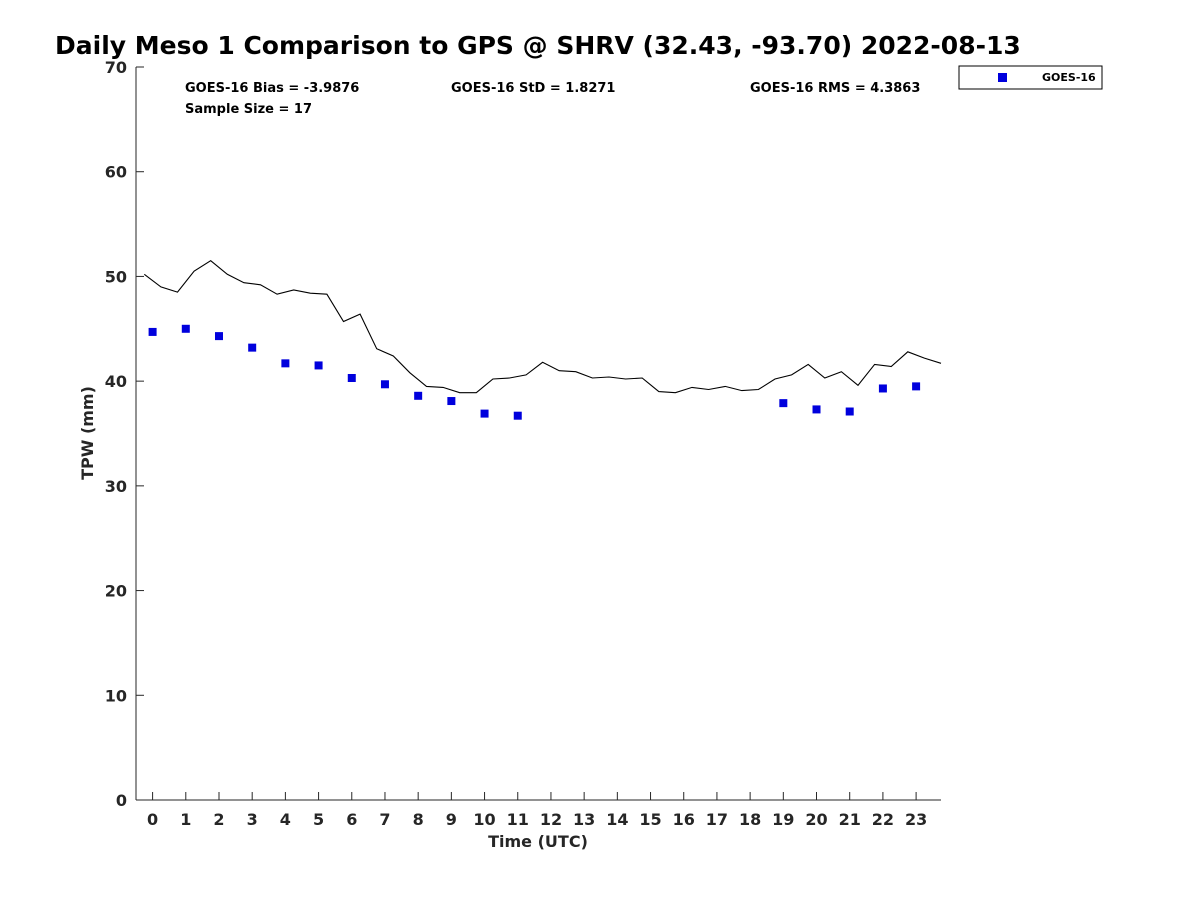 The height and width of the screenshot is (900, 1200). I want to click on sample-size-stat: Sample Size = 17, so click(248, 109).